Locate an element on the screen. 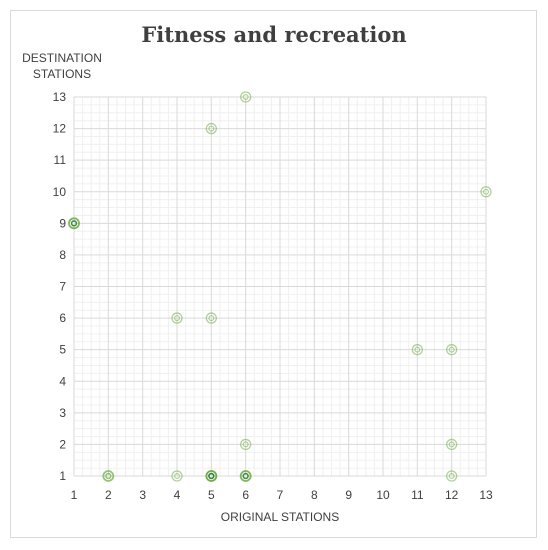 The image size is (548, 550). x-tick-label: 13 is located at coordinates (486, 495).